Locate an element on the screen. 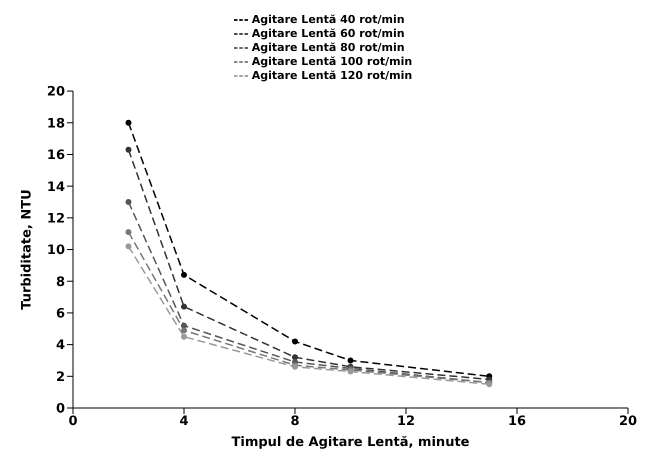 Image resolution: width=653 pixels, height=462 pixels. x-tick-label: 16 is located at coordinates (517, 422).